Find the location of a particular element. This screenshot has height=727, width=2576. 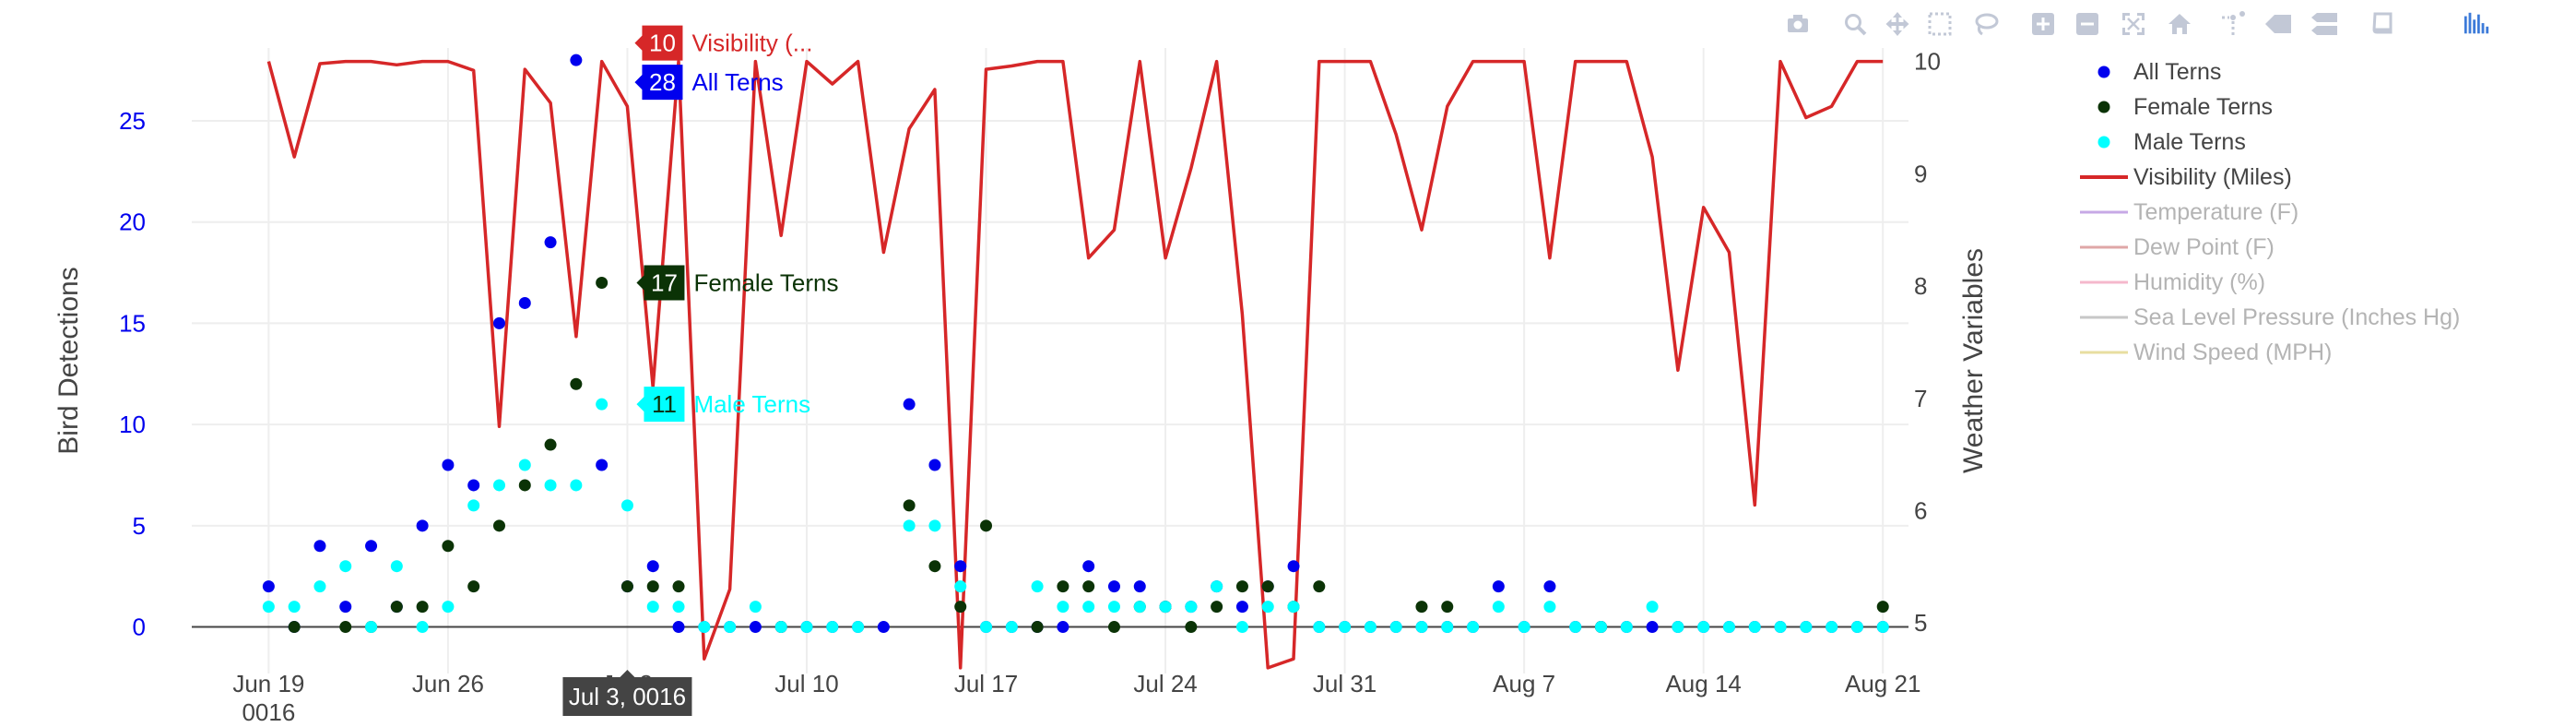

legend-item: Temperature (F) is located at coordinates (2186, 212).